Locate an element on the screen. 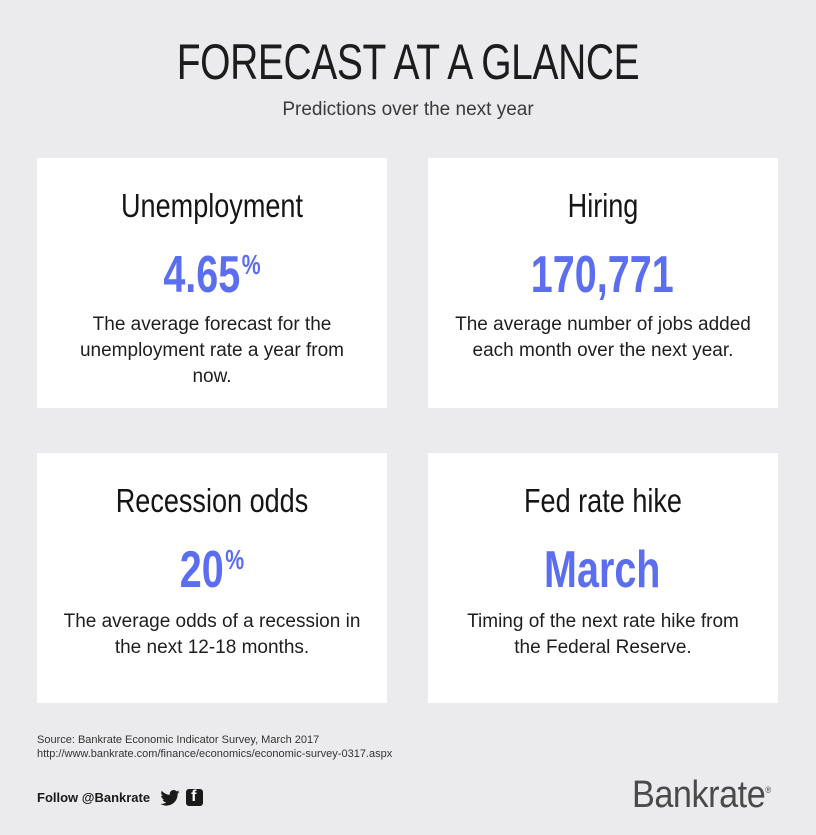 Image resolution: width=816 pixels, height=835 pixels. card-value: 4.65% is located at coordinates (212, 270).